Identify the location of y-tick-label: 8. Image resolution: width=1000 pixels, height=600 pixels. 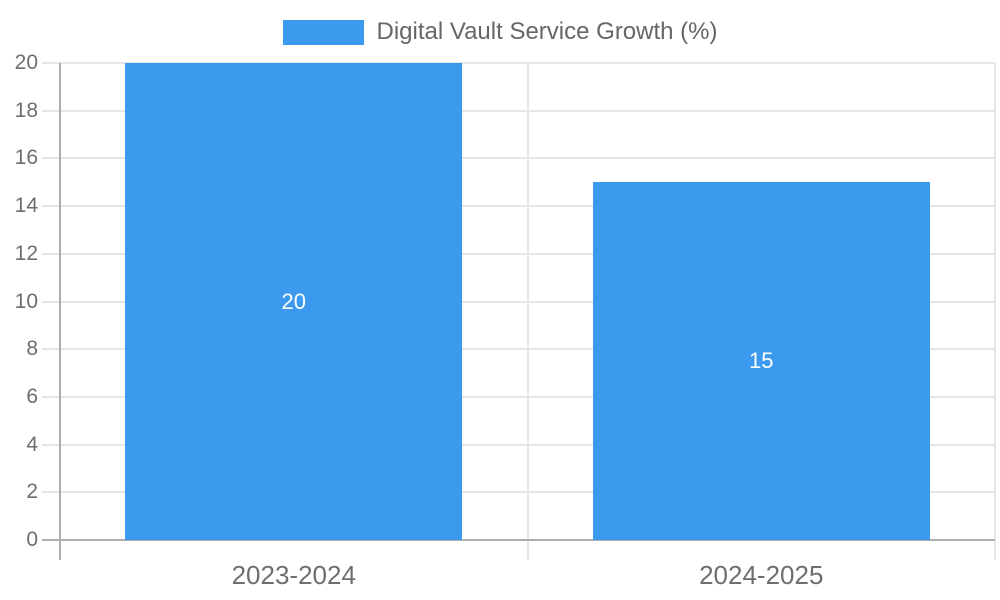
(32, 349).